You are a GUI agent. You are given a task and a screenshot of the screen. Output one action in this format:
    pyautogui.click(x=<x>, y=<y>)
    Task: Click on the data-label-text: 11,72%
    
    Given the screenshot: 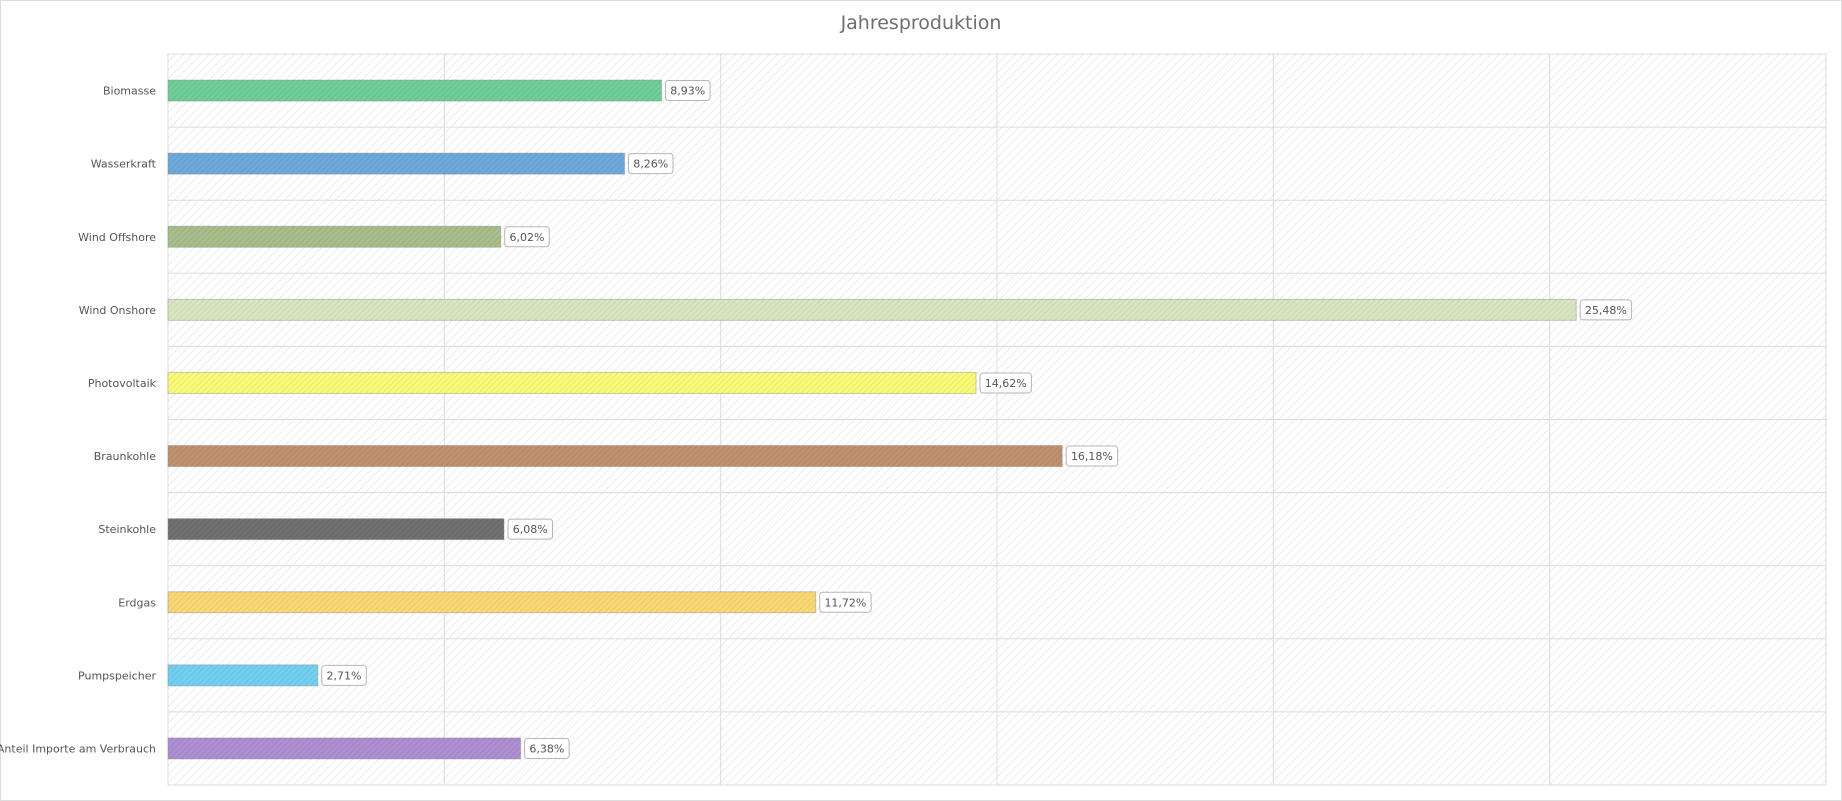 What is the action you would take?
    pyautogui.click(x=845, y=602)
    